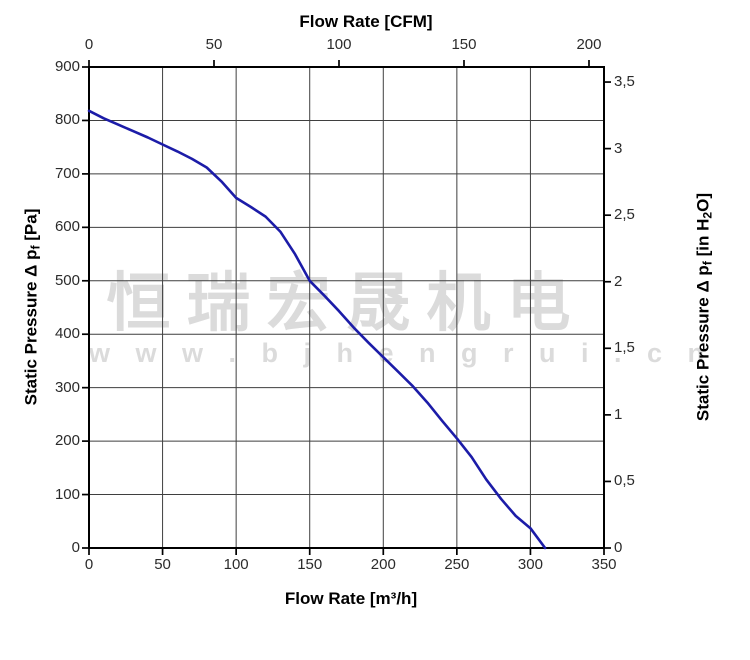 The image size is (750, 660). Describe the element at coordinates (89, 44) in the screenshot. I see `top-axis-tick-label: 0` at that location.